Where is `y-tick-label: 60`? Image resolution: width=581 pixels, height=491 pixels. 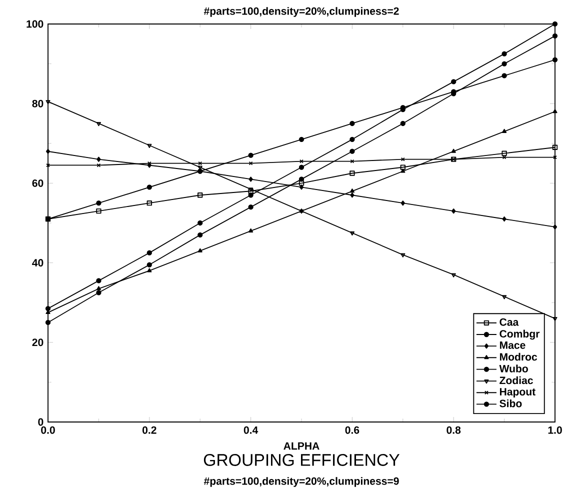 y-tick-label: 60 is located at coordinates (38, 183).